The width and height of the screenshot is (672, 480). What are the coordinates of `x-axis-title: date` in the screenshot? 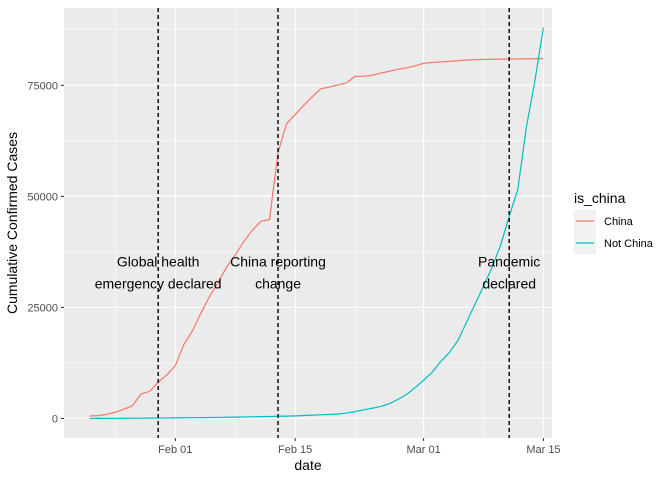 It's located at (307, 465).